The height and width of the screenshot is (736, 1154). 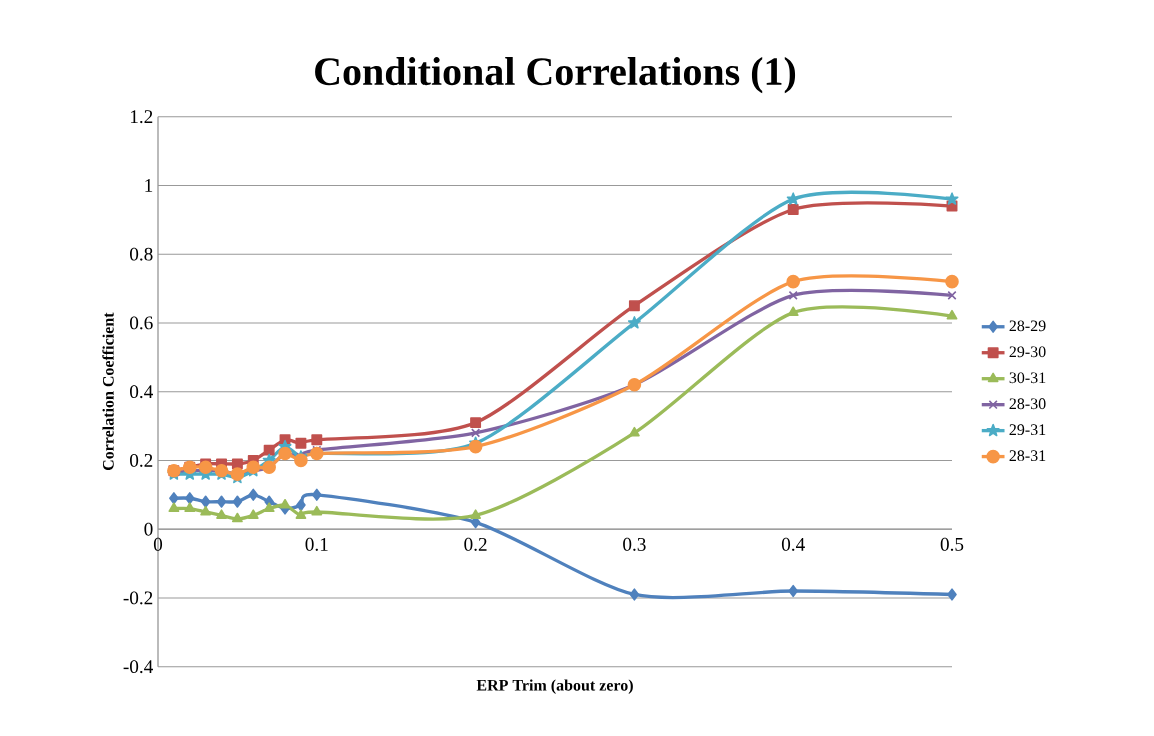 What do you see at coordinates (141, 460) in the screenshot?
I see `y-tick-label: 0.2` at bounding box center [141, 460].